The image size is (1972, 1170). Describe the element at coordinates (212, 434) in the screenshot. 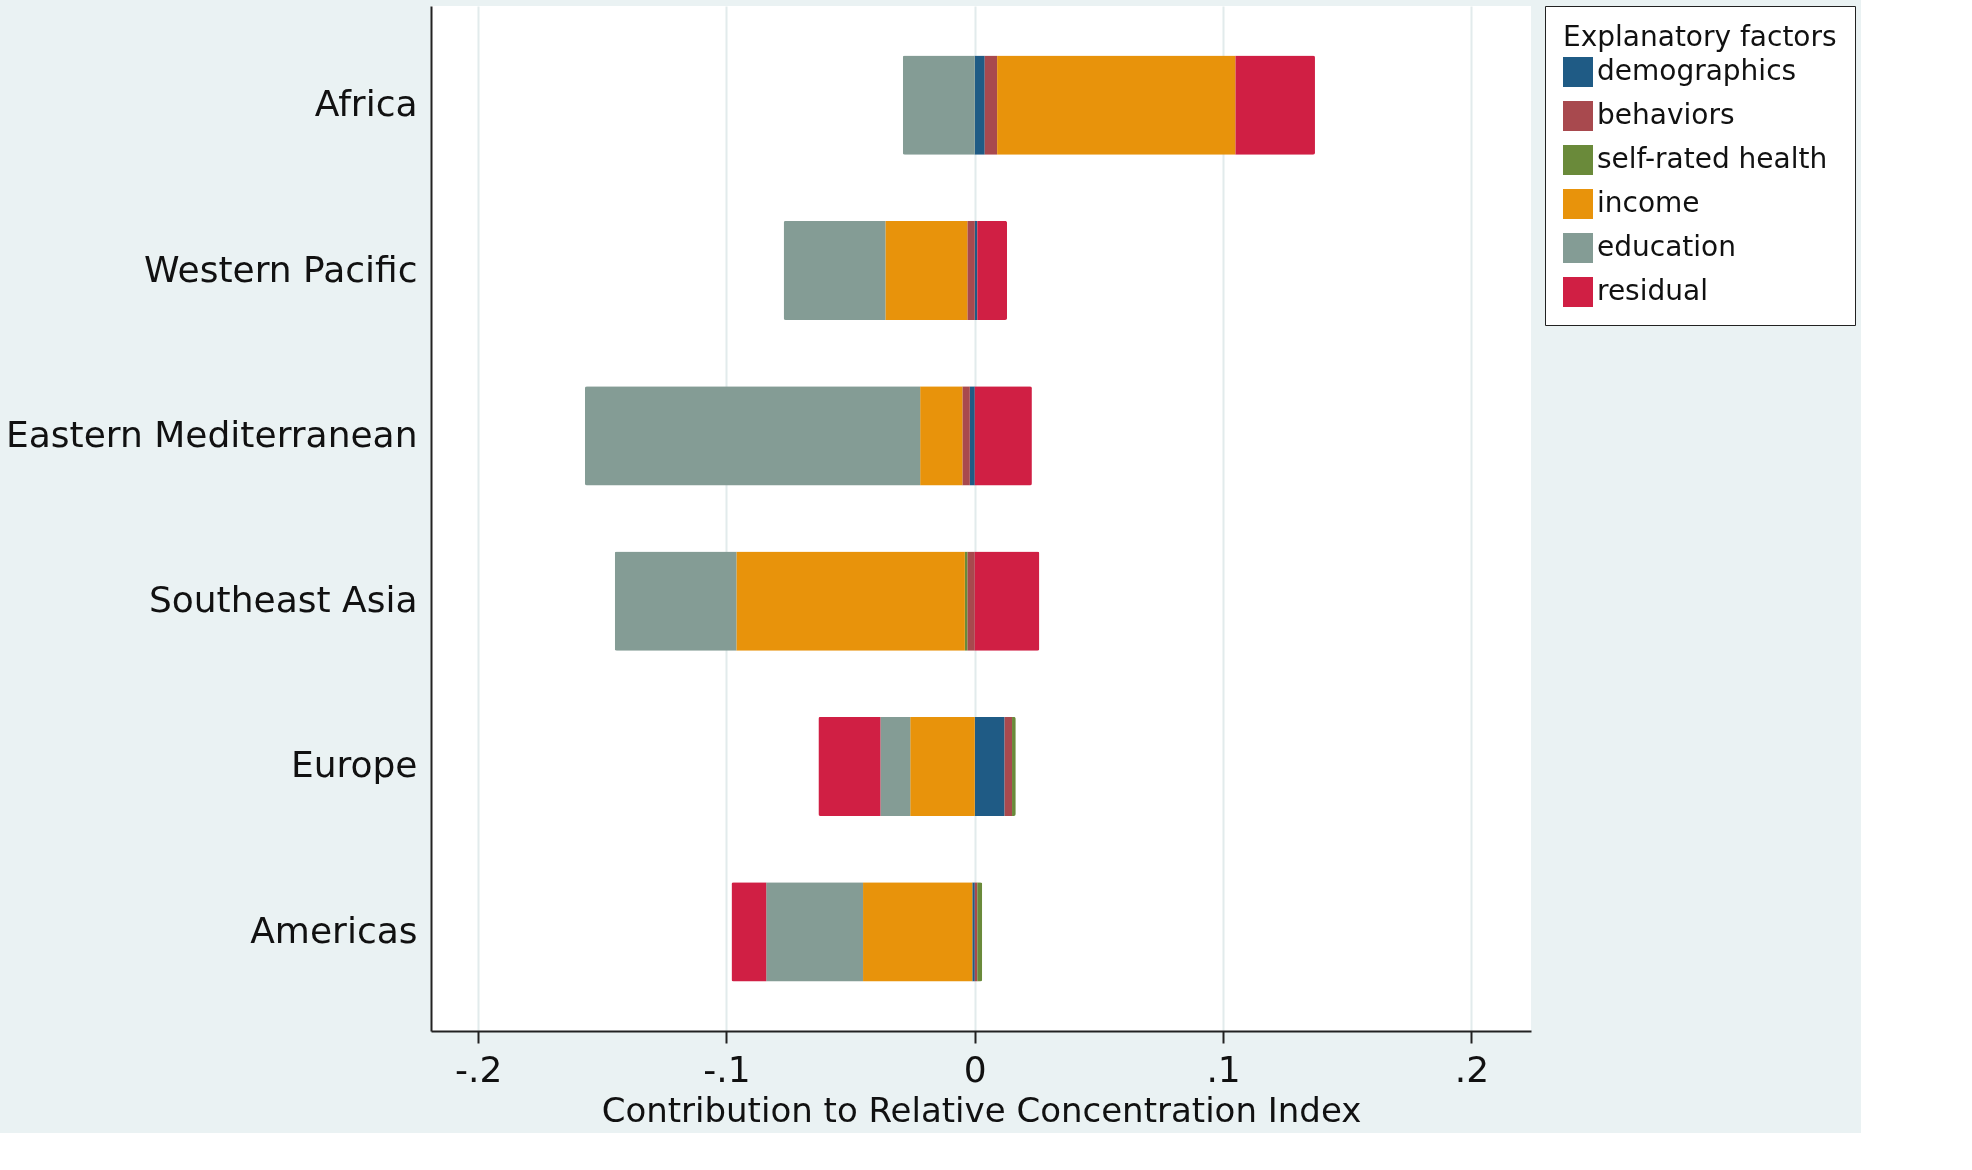

I see `y-tick-label: Eastern Mediterranean` at that location.